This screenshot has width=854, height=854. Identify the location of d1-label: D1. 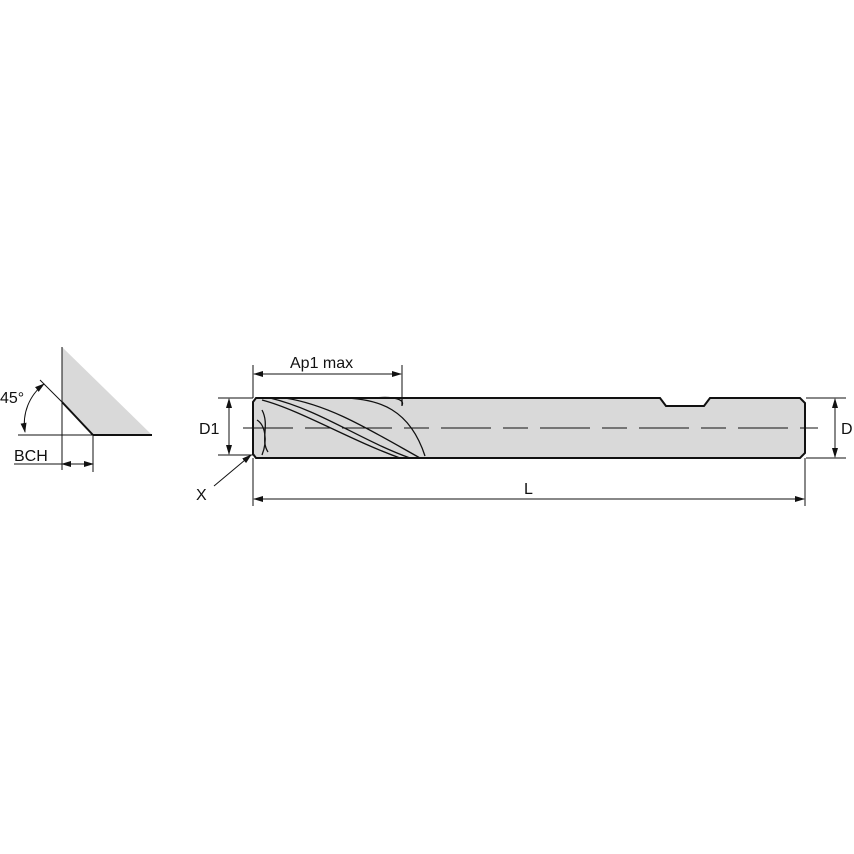
(209, 429).